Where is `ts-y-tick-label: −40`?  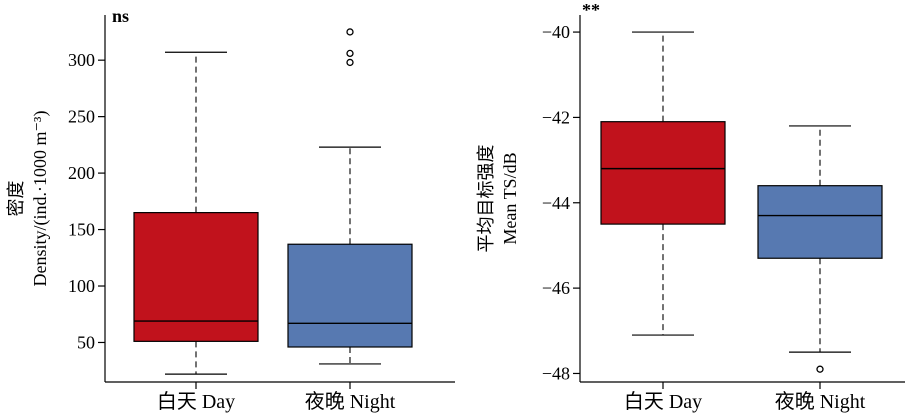
ts-y-tick-label: −40 is located at coordinates (556, 32).